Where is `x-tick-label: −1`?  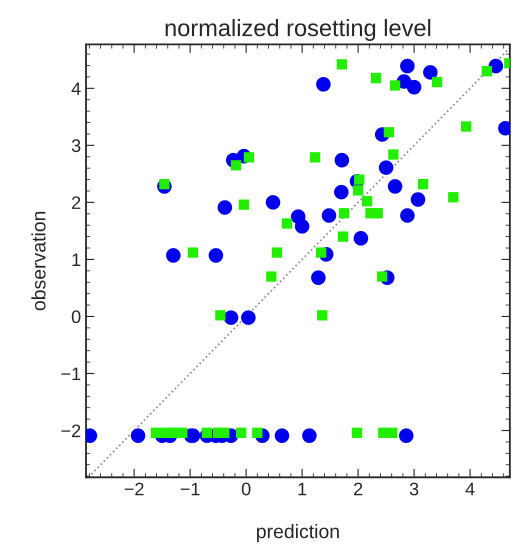 x-tick-label: −1 is located at coordinates (190, 489).